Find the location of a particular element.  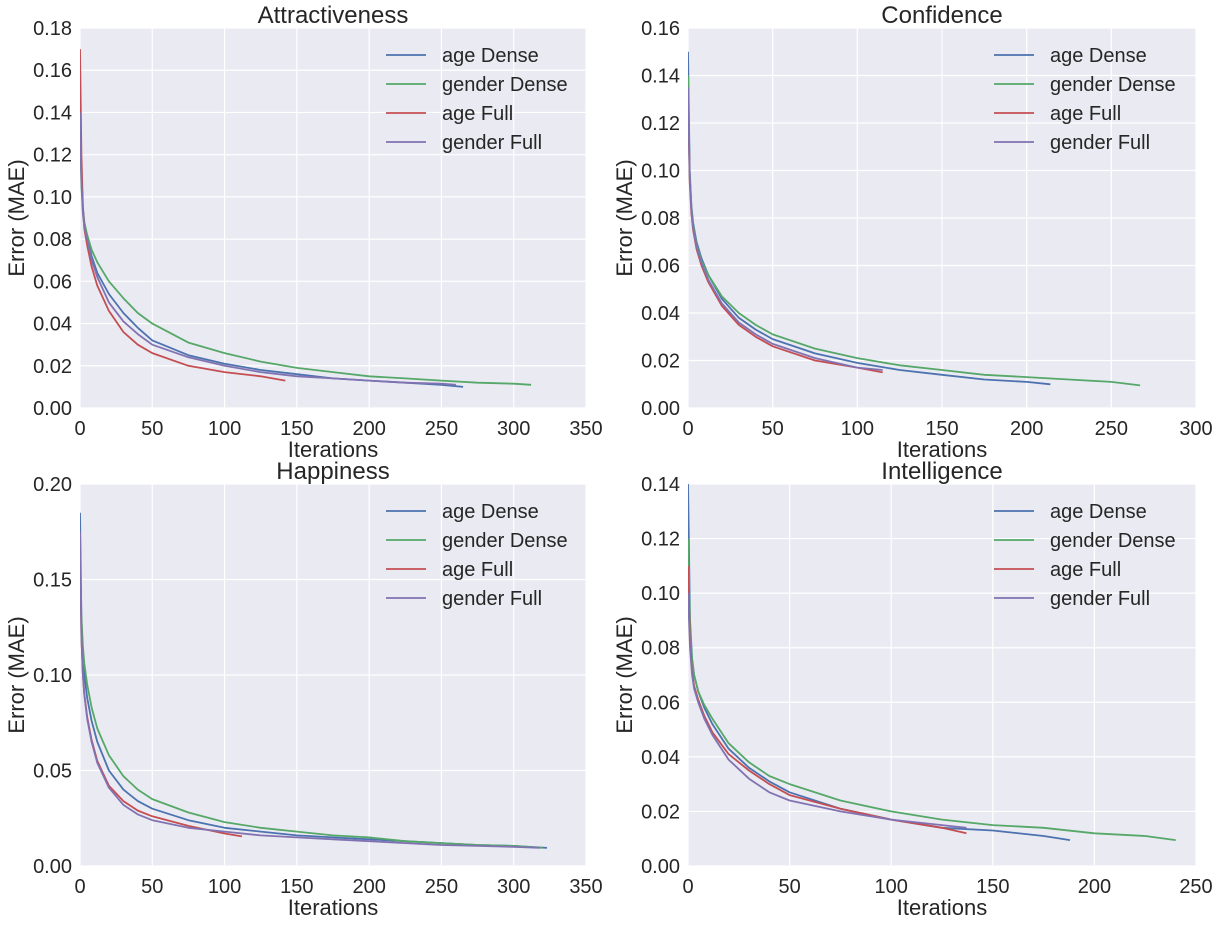

chart-title: Attractiveness is located at coordinates (333, 15).